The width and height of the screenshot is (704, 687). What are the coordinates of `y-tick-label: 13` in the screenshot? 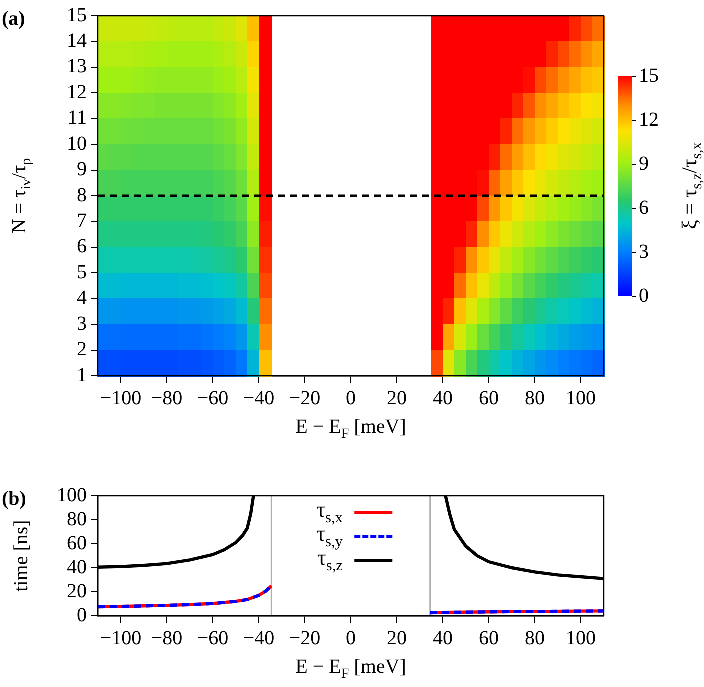 It's located at (77, 67).